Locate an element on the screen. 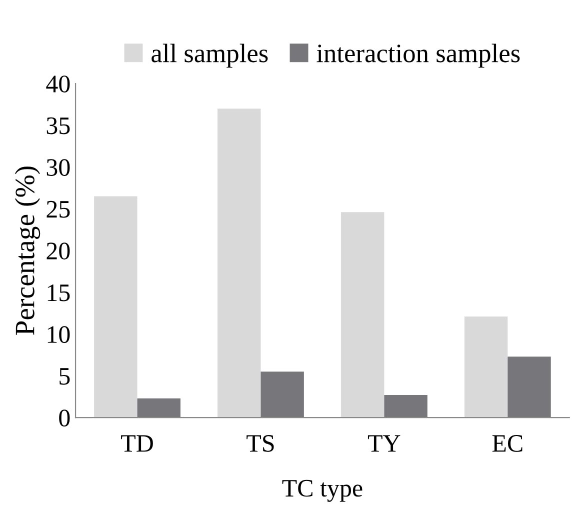  x-tick-label: TY is located at coordinates (384, 443).